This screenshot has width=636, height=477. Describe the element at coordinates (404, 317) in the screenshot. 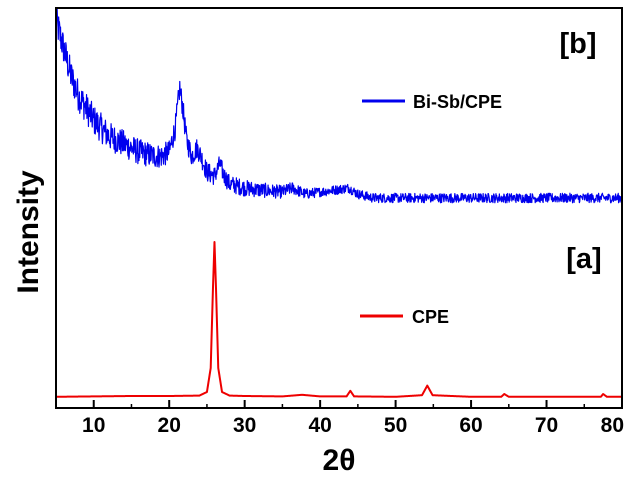

I see `legend-cpe: CPE` at that location.